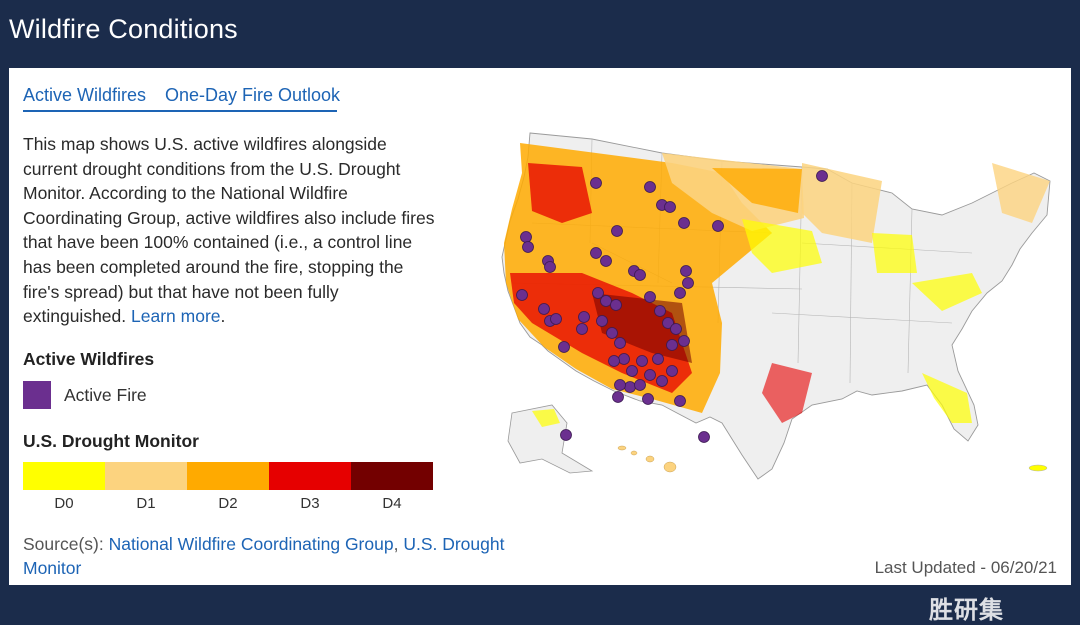  I want to click on alaska-outline, so click(550, 439).